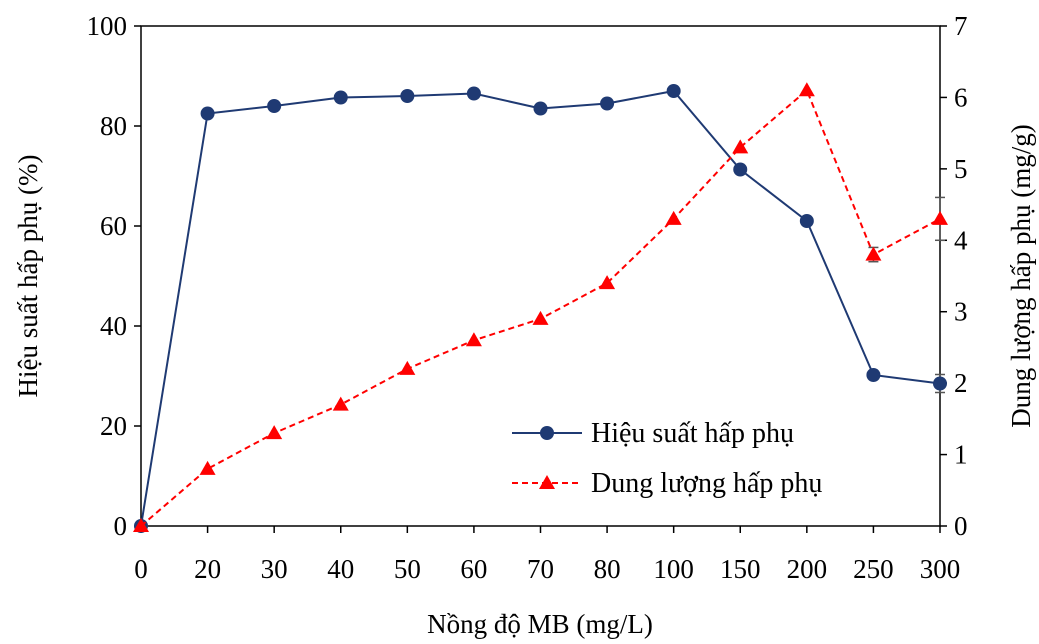 Image resolution: width=1039 pixels, height=644 pixels. Describe the element at coordinates (961, 455) in the screenshot. I see `y-right-tick-label: 1` at that location.